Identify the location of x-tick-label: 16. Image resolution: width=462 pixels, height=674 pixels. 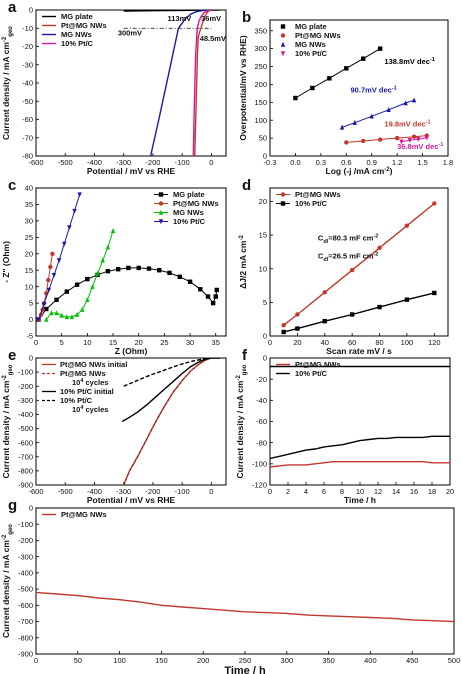
(414, 491).